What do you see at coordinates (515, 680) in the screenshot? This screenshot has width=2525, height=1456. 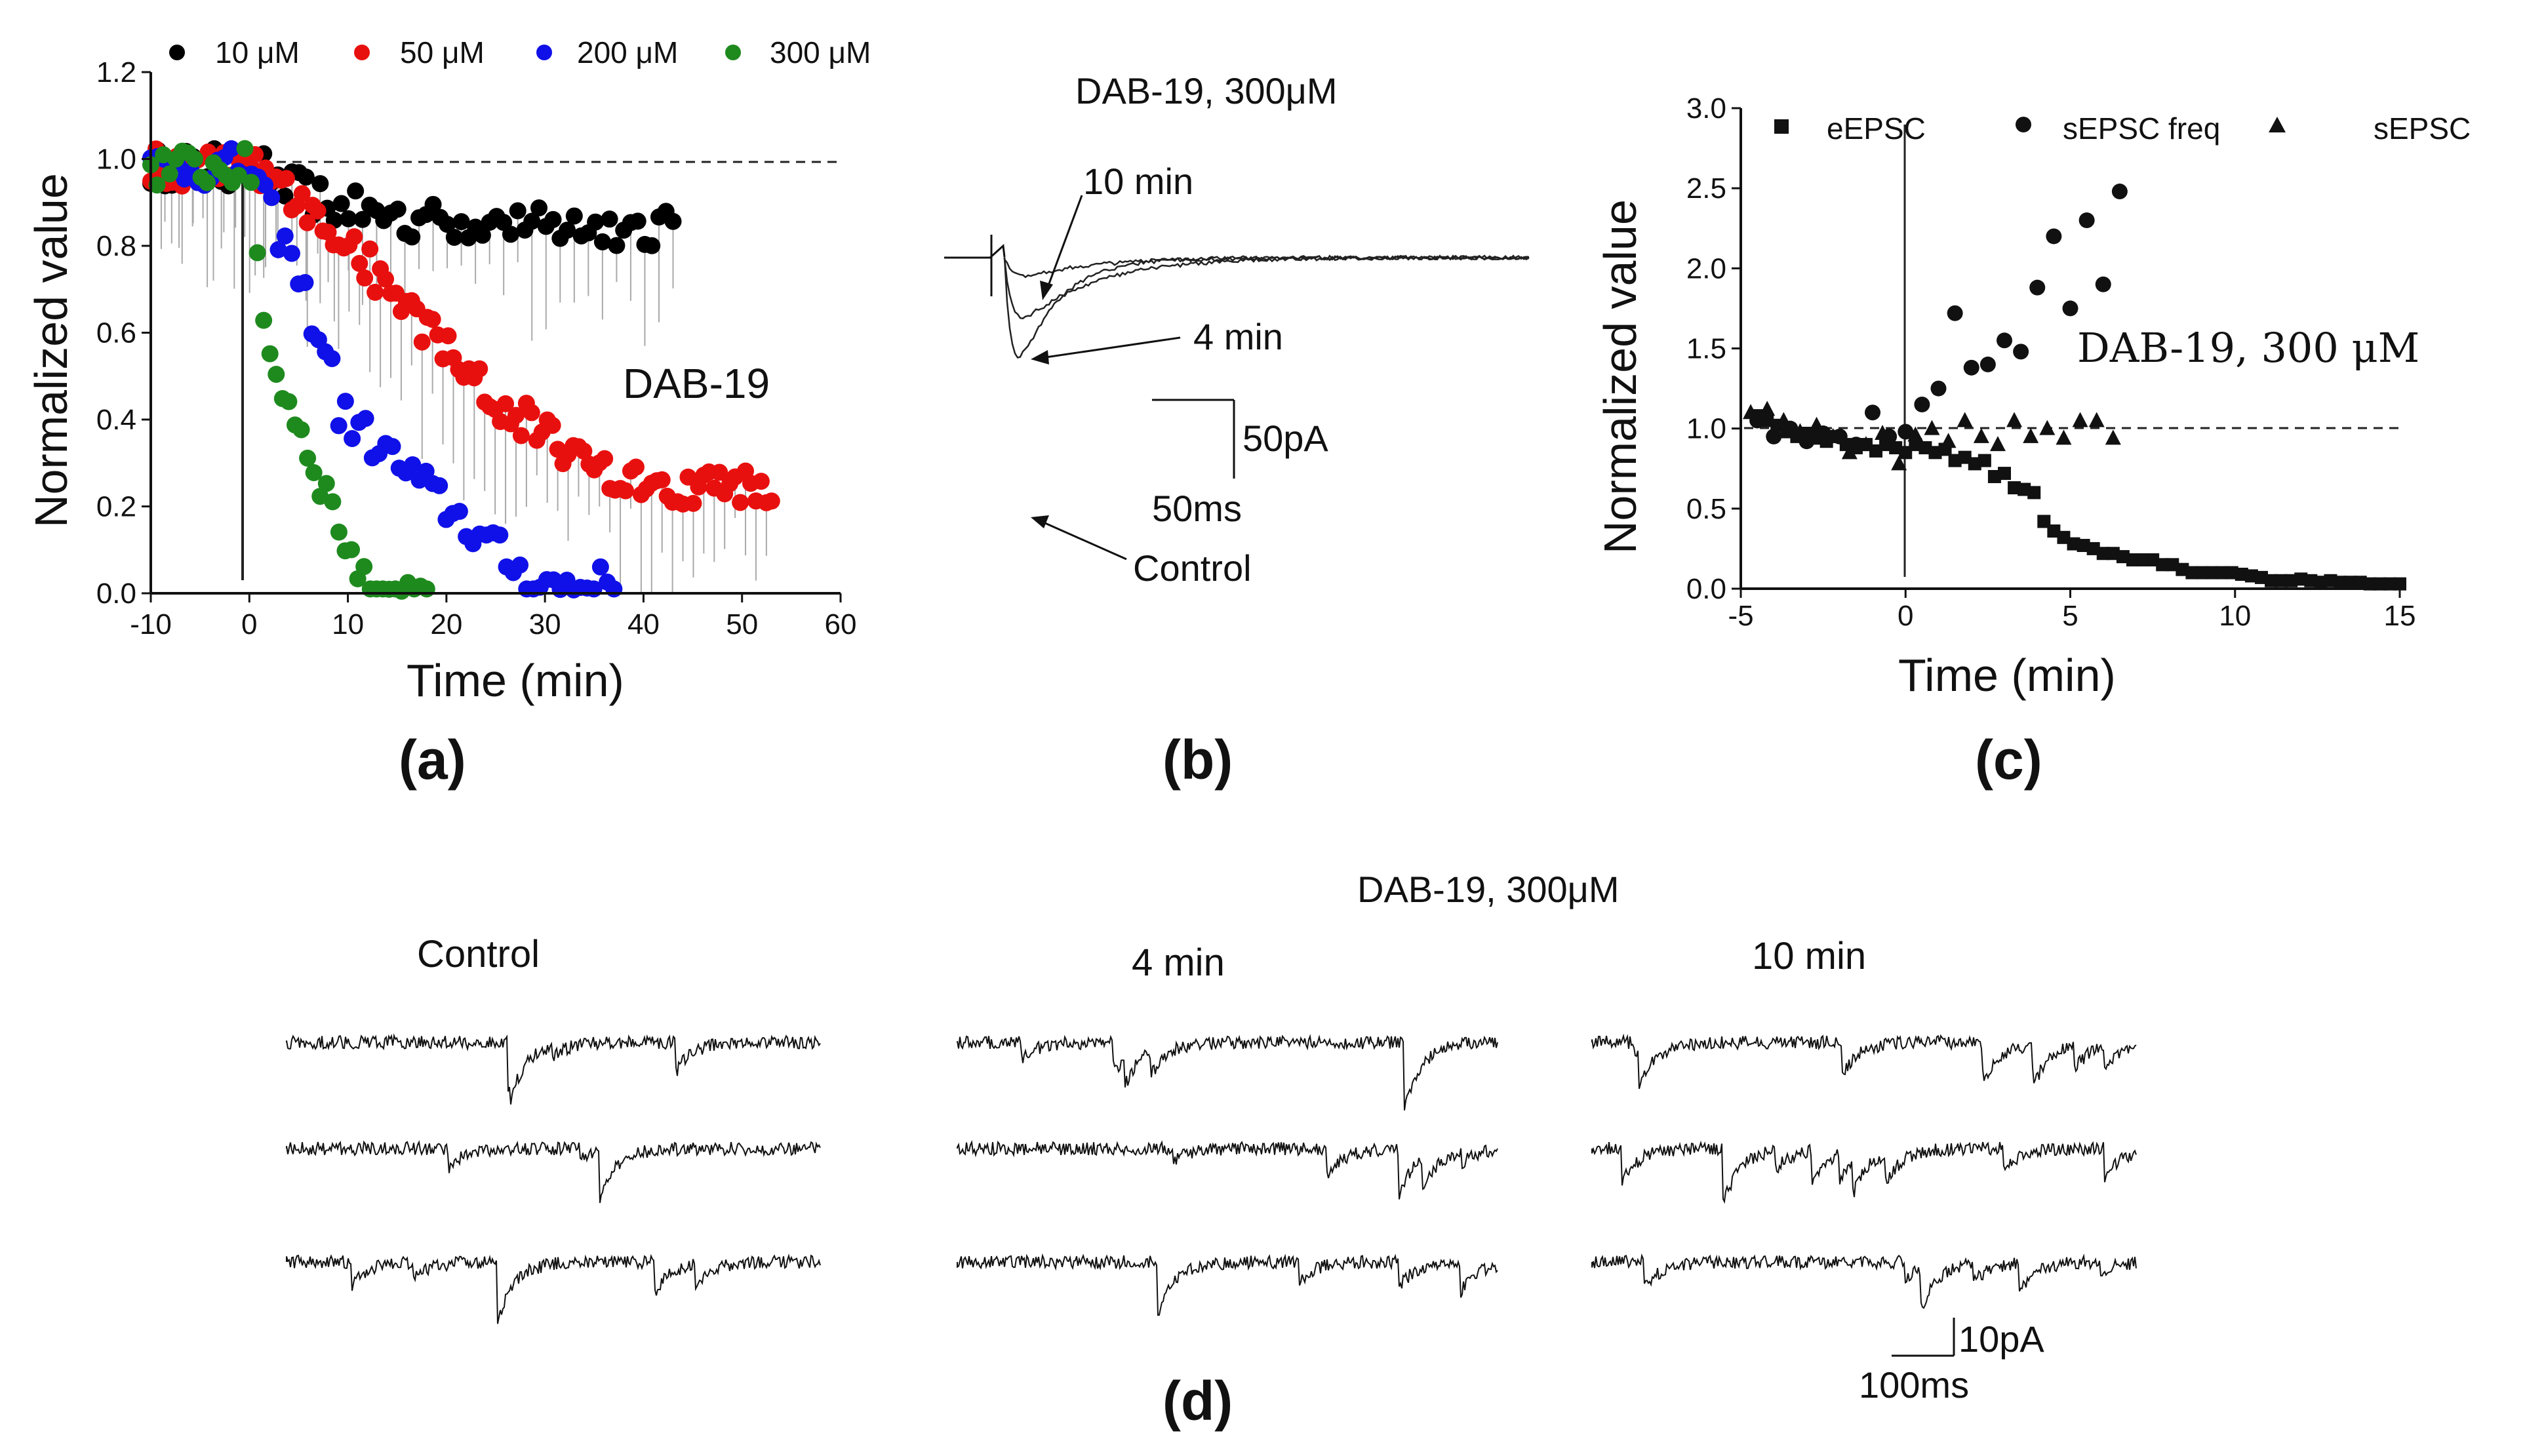 I see `panel-a-x-label: Time (min)` at bounding box center [515, 680].